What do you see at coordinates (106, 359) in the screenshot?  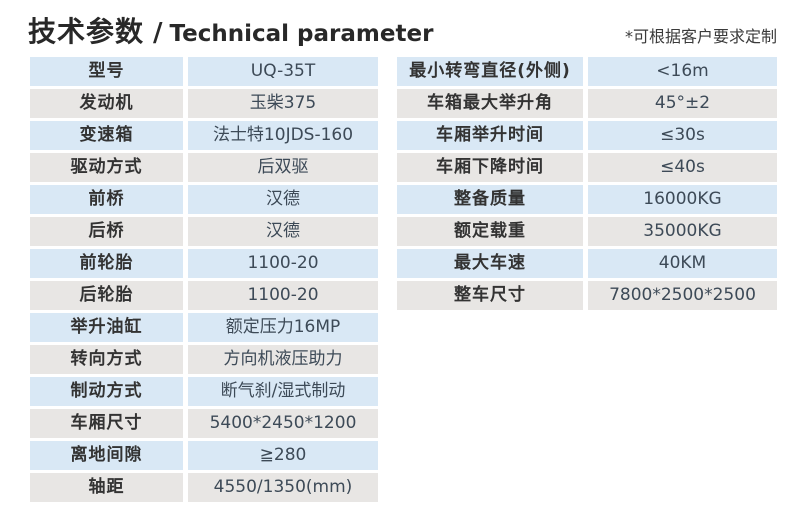 I see `parameter-label: 转向方式` at bounding box center [106, 359].